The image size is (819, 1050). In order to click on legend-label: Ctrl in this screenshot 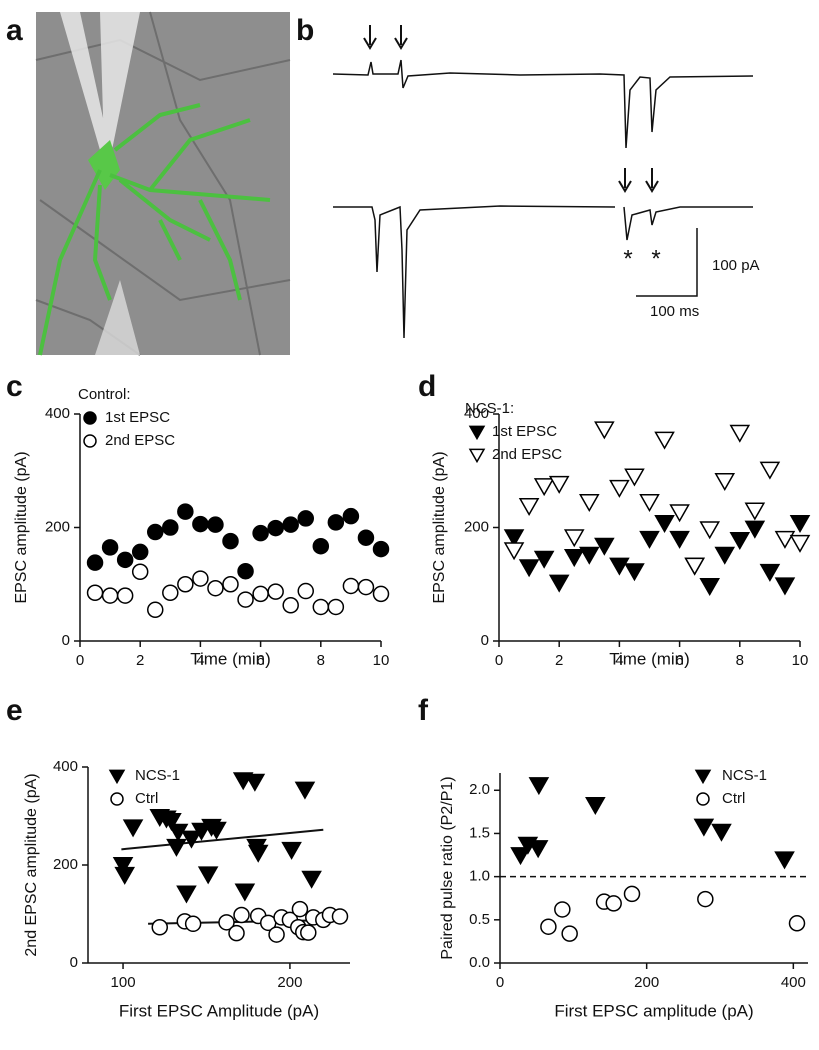, I will do `click(733, 798)`.